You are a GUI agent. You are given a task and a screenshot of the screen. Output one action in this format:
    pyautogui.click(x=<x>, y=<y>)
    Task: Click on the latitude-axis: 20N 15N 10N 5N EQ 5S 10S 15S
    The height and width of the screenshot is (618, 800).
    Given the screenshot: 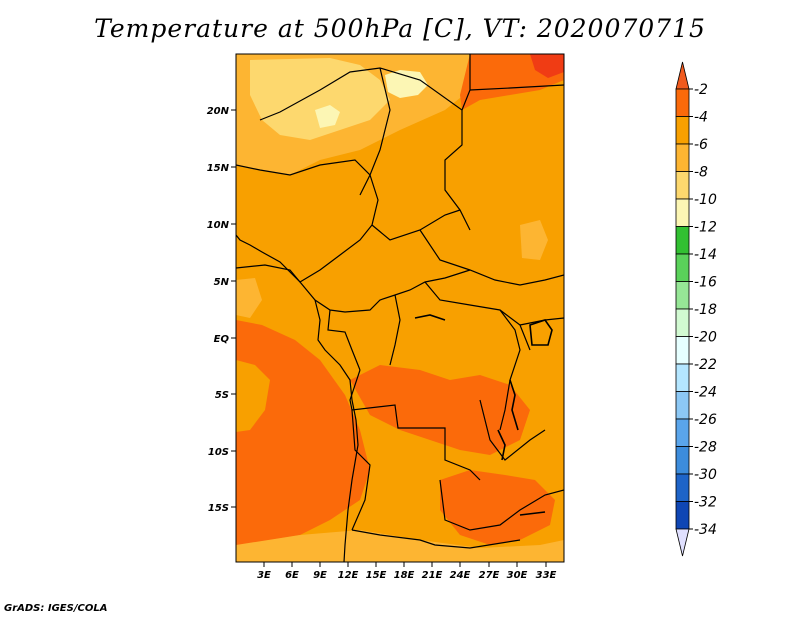 What is the action you would take?
    pyautogui.click(x=221, y=310)
    